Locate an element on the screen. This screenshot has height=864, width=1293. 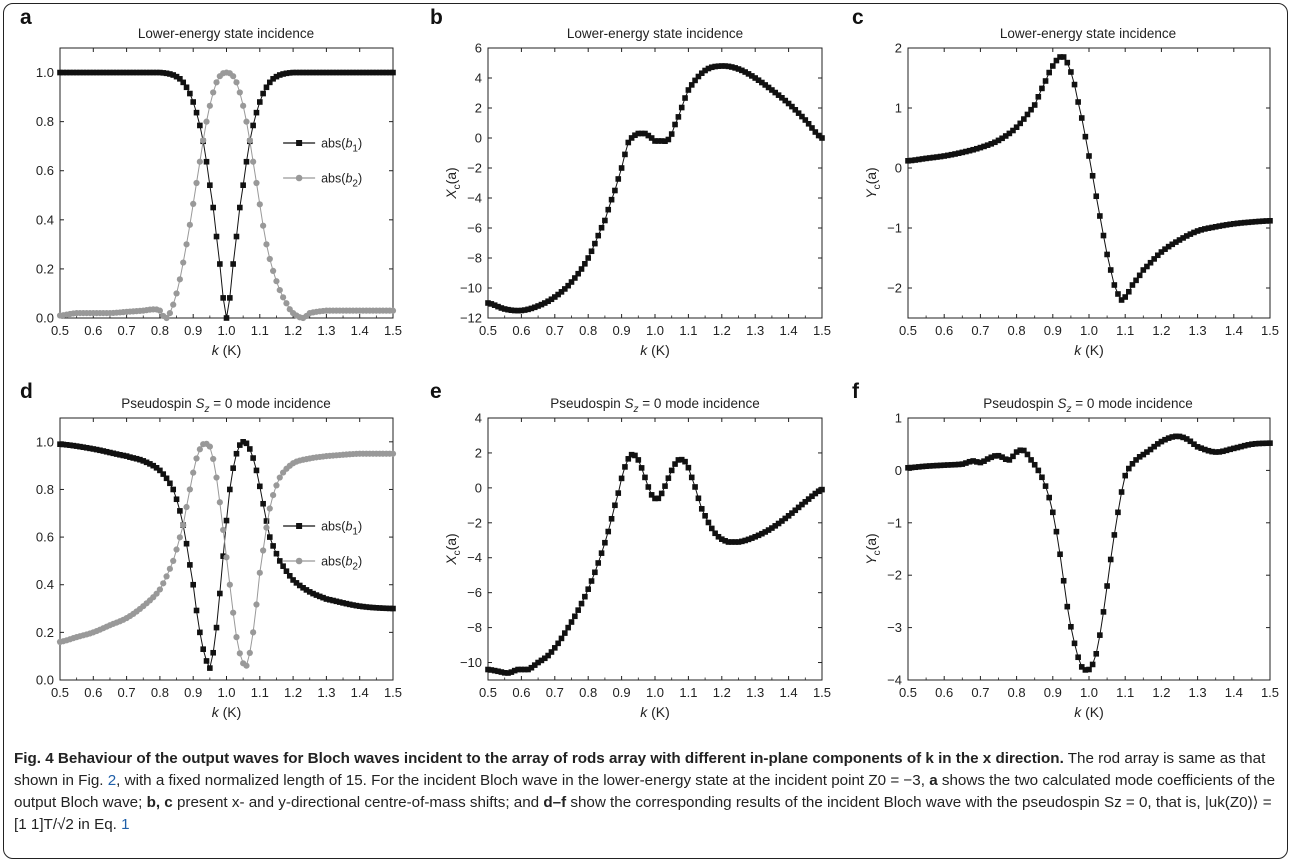
x-tick-label-b: 0.9 is located at coordinates (622, 330).